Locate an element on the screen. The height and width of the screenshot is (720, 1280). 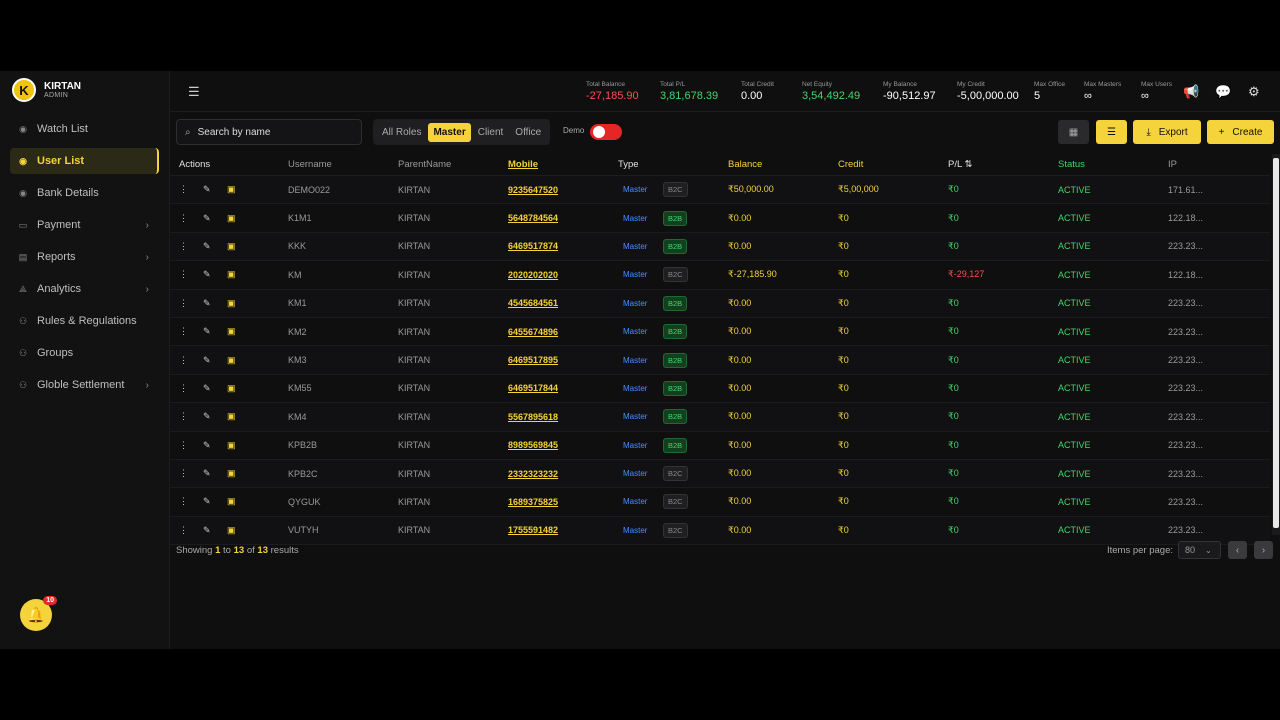
business-type-badge: B2B is located at coordinates (675, 218).